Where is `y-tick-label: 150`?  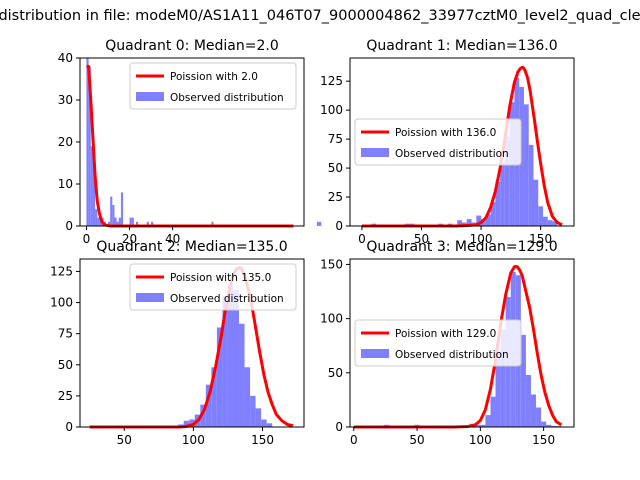
y-tick-label: 150 is located at coordinates (331, 264).